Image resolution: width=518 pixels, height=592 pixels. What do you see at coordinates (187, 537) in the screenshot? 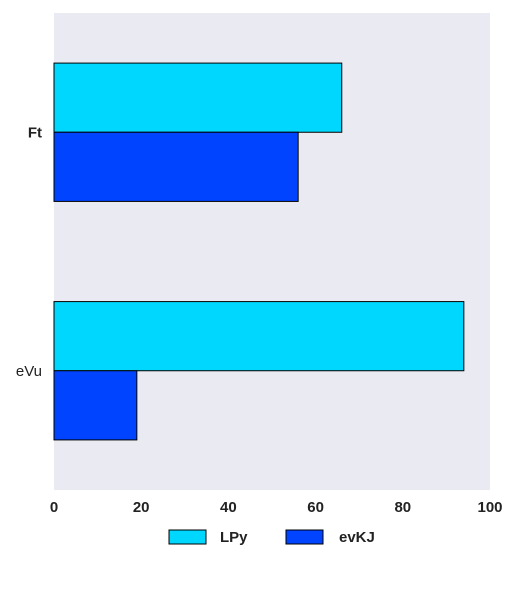
I see `legend-swatch-lpy` at bounding box center [187, 537].